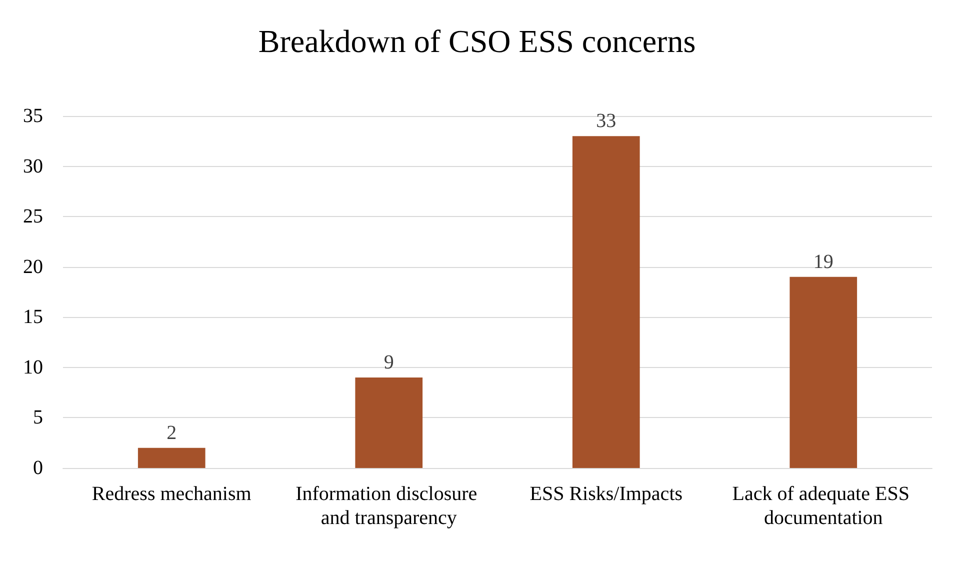 This screenshot has height=580, width=954. What do you see at coordinates (33, 166) in the screenshot?
I see `y-tick-label: 30` at bounding box center [33, 166].